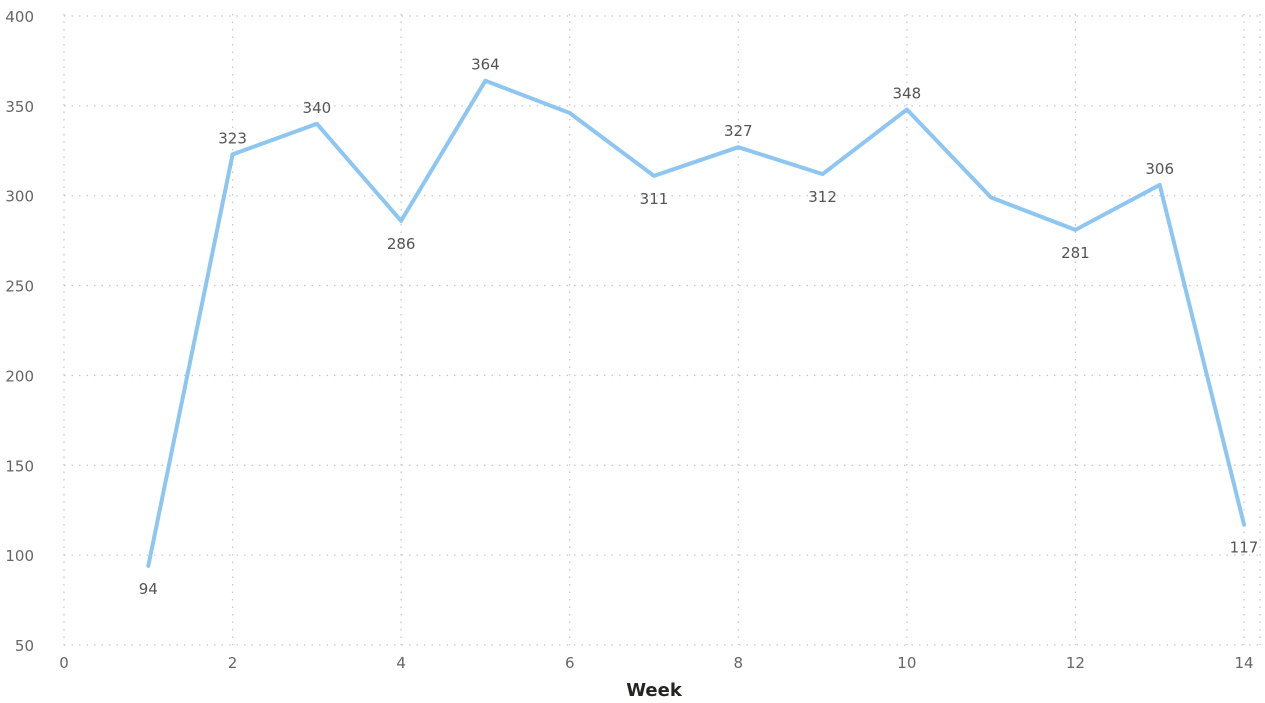  What do you see at coordinates (401, 244) in the screenshot?
I see `data-label: 286` at bounding box center [401, 244].